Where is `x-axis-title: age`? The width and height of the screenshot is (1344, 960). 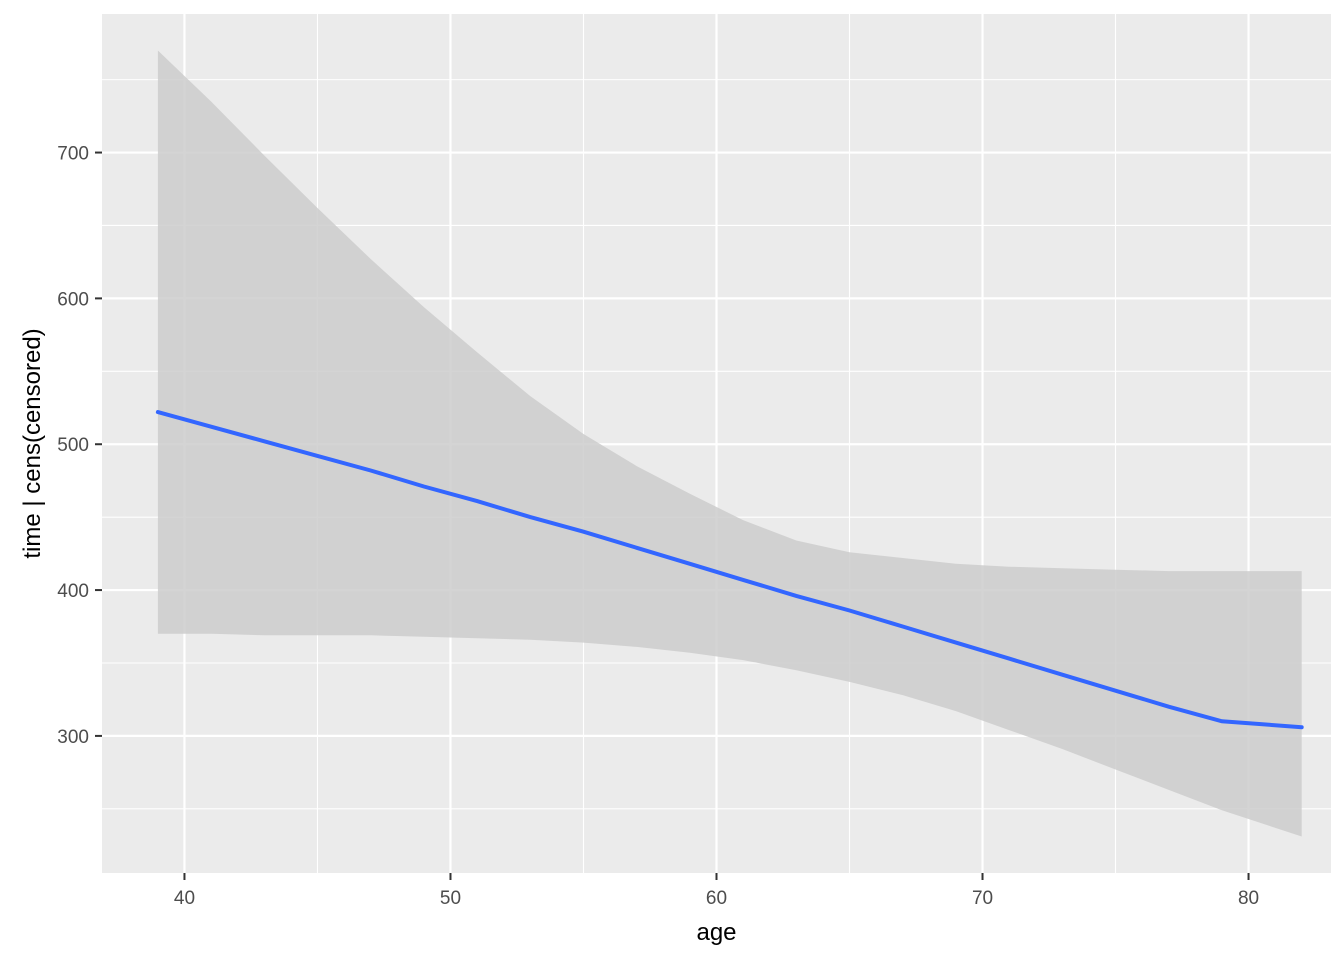 x-axis-title: age is located at coordinates (716, 932).